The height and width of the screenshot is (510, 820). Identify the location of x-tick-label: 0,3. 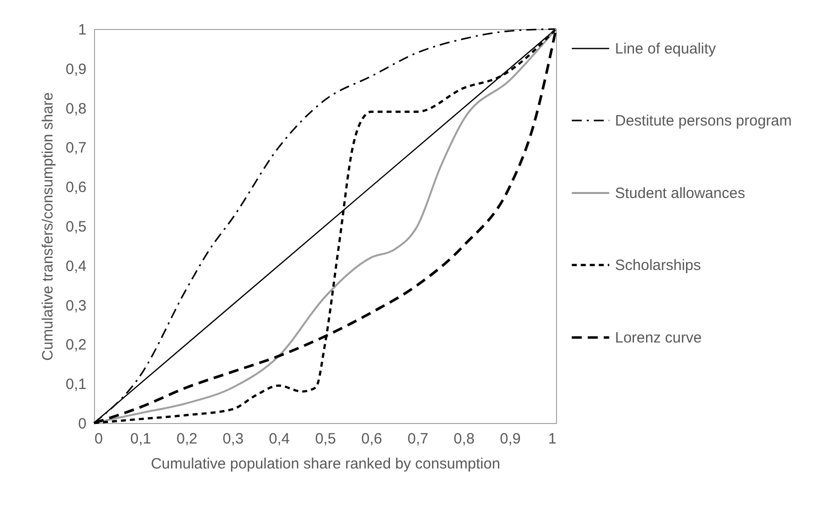
(233, 439).